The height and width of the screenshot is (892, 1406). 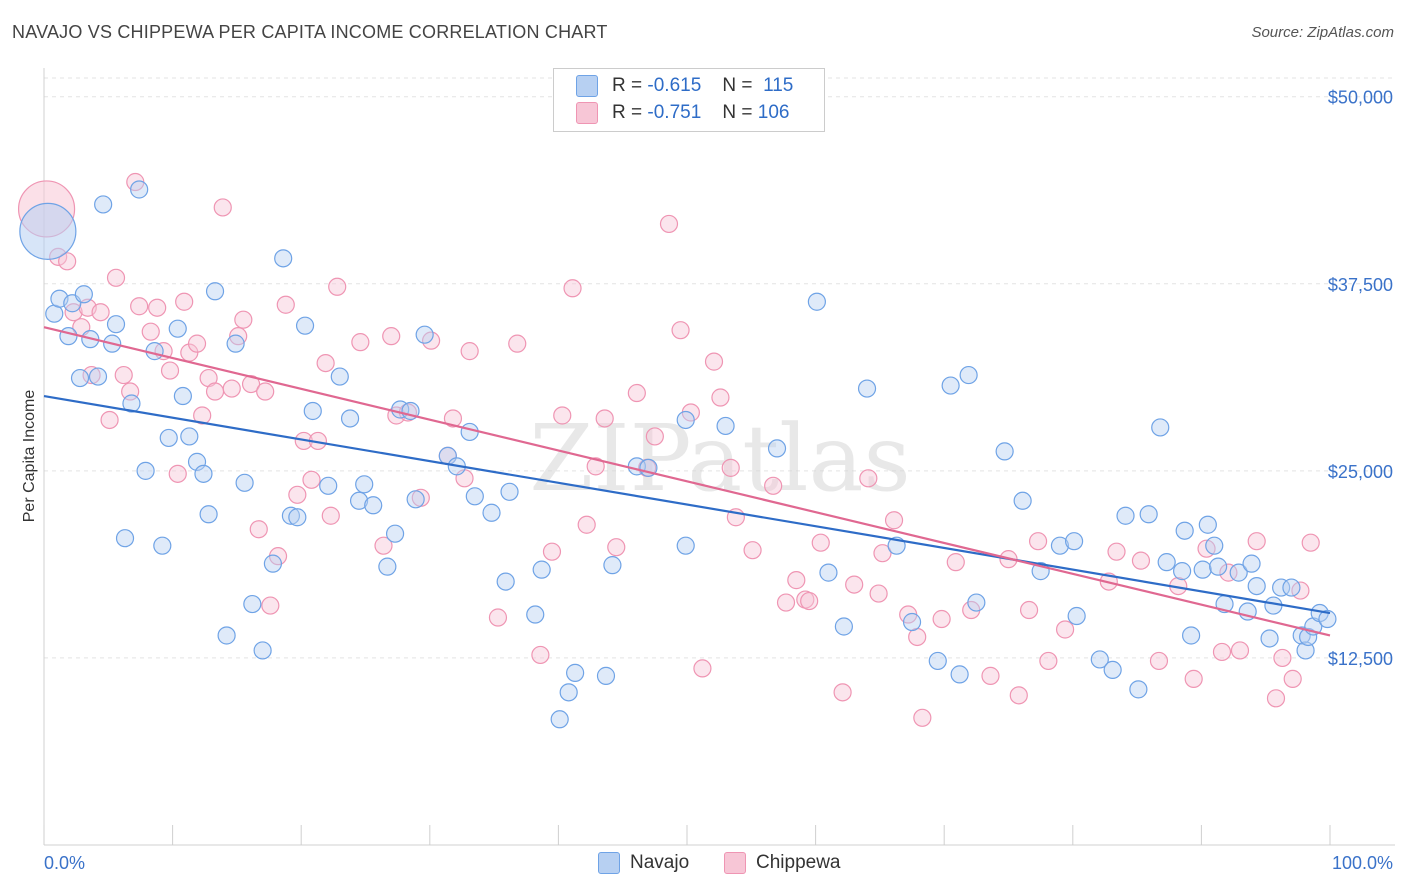 What do you see at coordinates (627, 86) in the screenshot?
I see `legend-r-label: R =` at bounding box center [627, 86].